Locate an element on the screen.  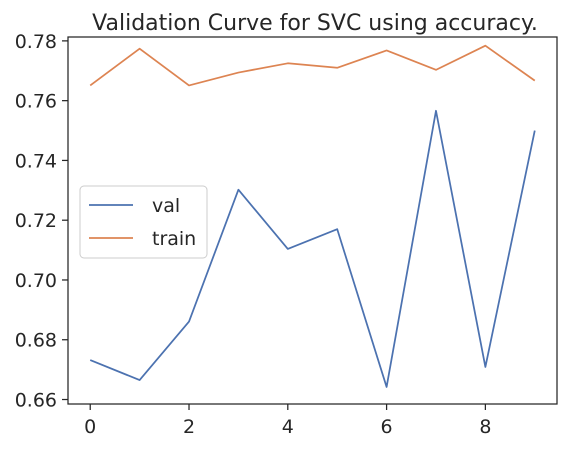
x-axis: 0 2 4 6 8 is located at coordinates (287, 421).